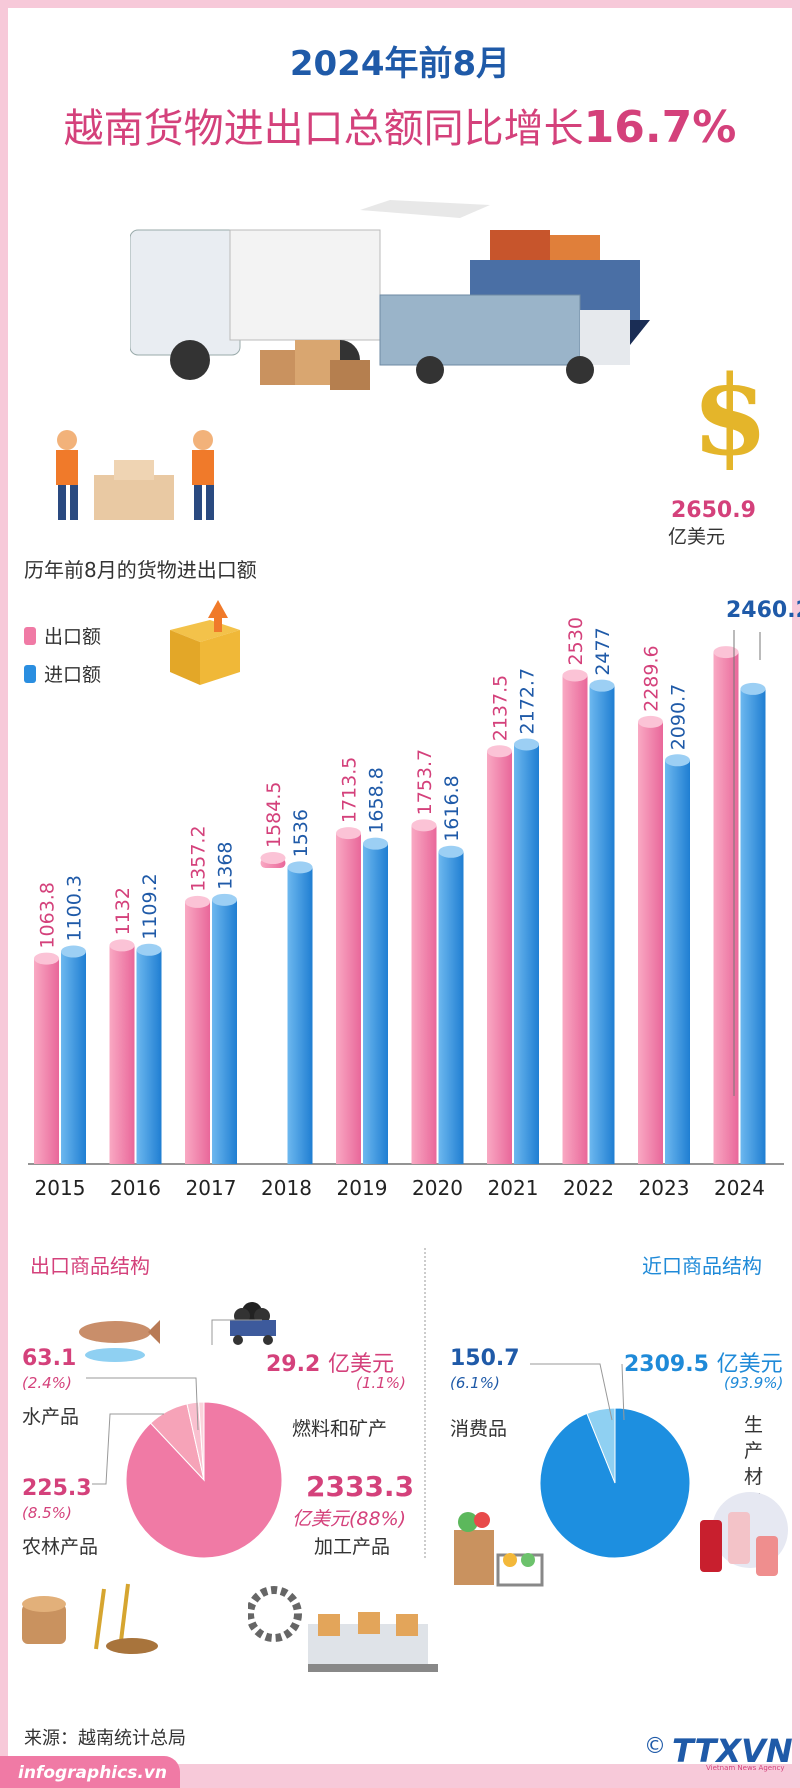 The width and height of the screenshot is (800, 1788). I want to click on export-structure-title: 出口商品结构, so click(90, 1266).